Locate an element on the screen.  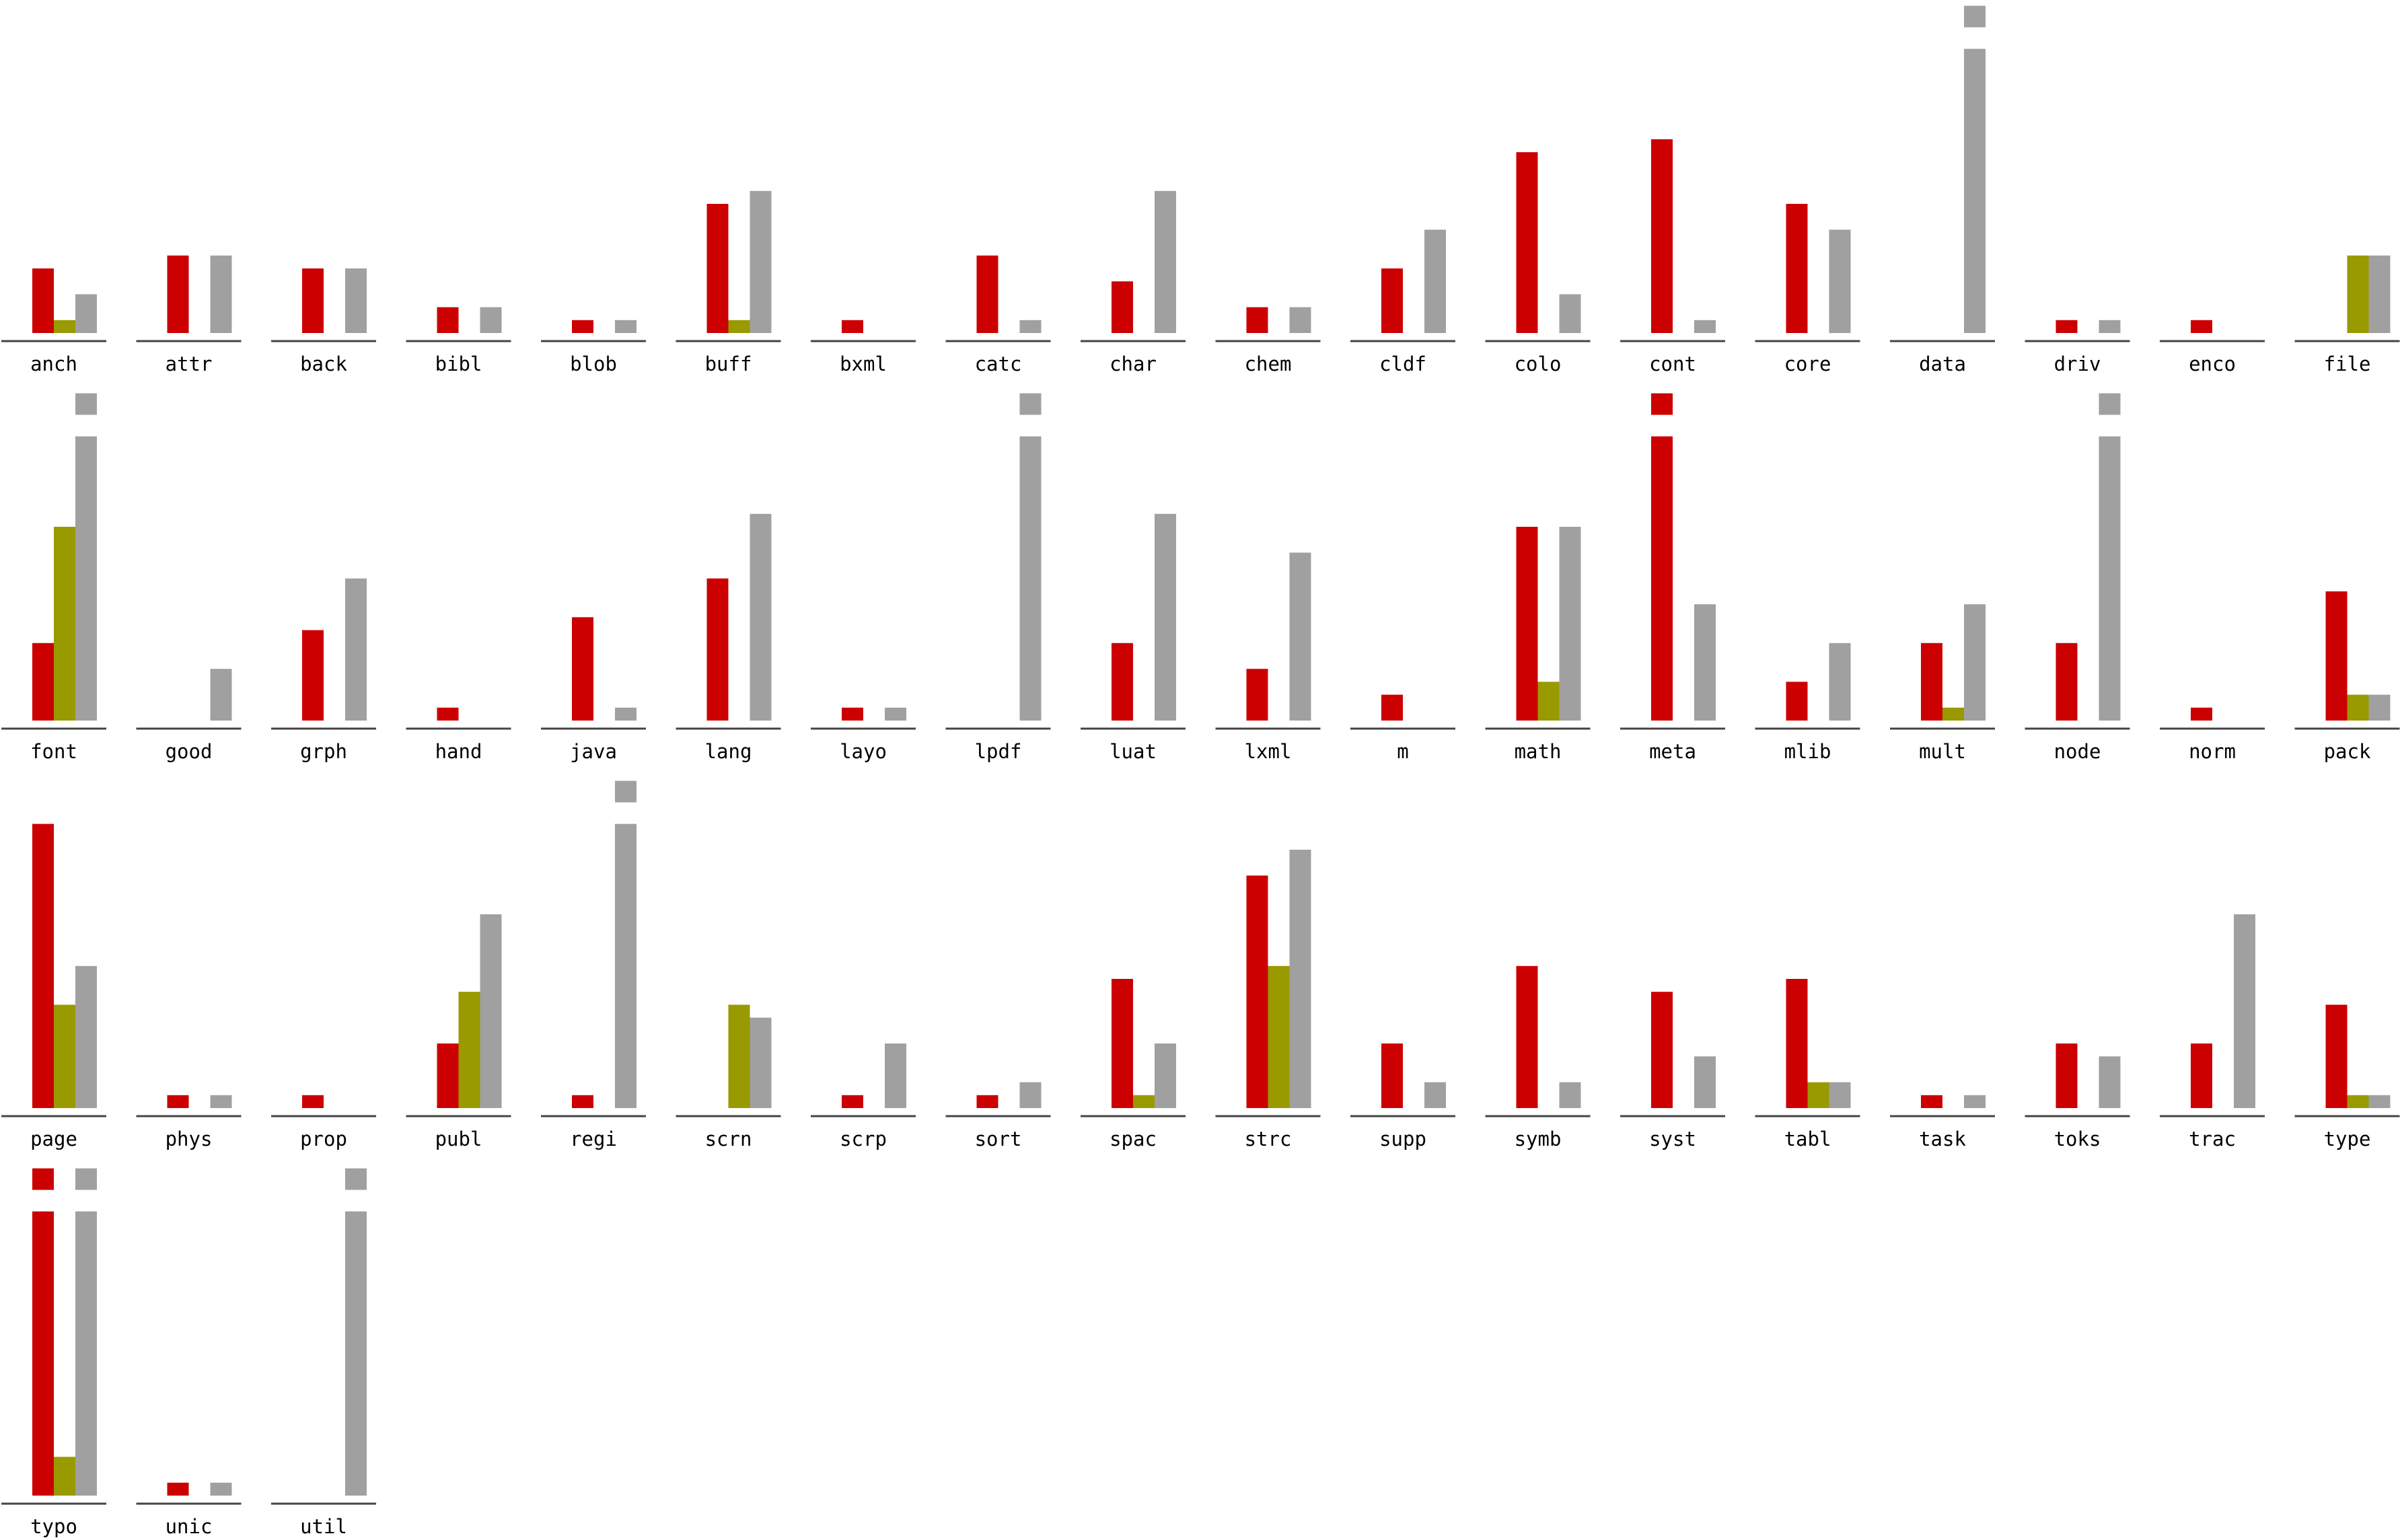
tick-label-supp: supp is located at coordinates (1403, 1139).